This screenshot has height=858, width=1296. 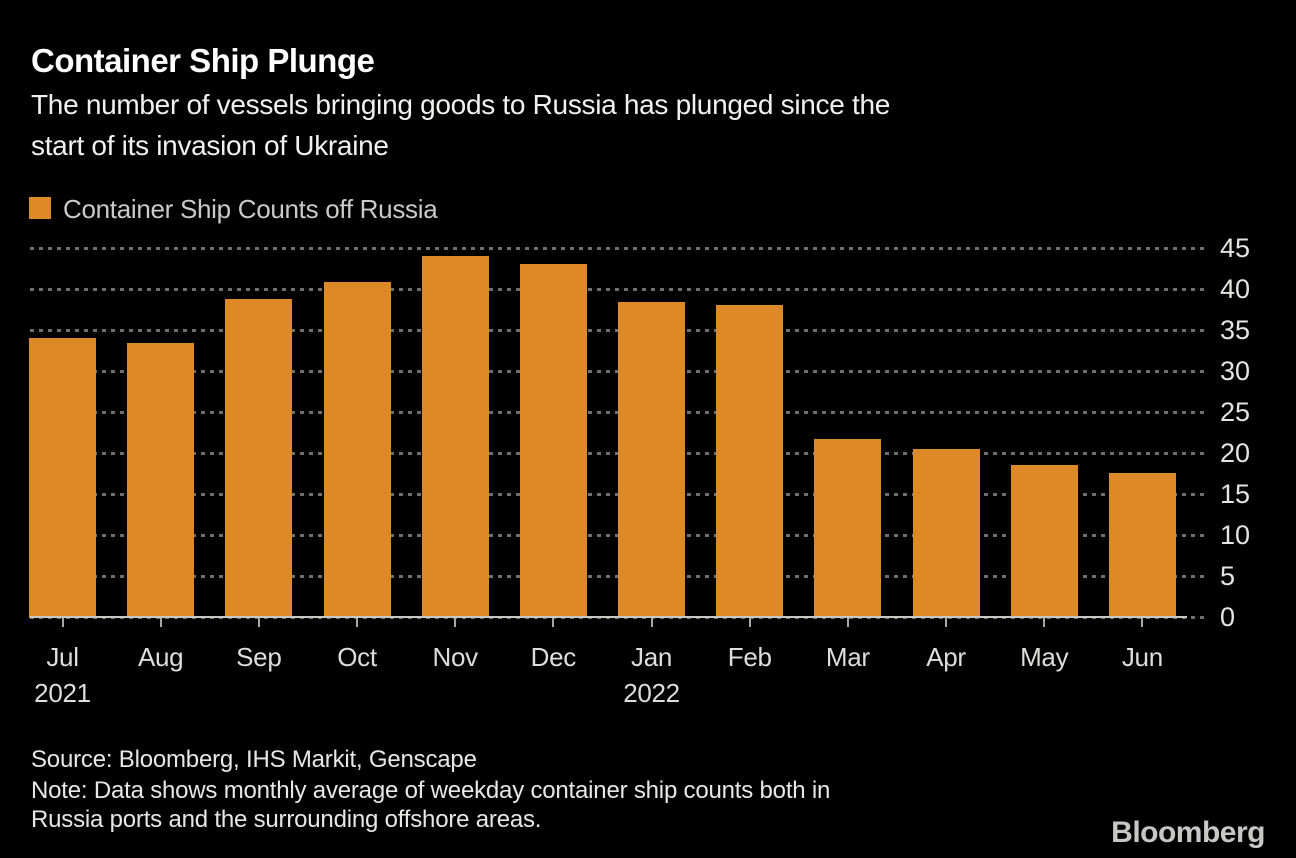 I want to click on x-axis-baseline, so click(x=608, y=617).